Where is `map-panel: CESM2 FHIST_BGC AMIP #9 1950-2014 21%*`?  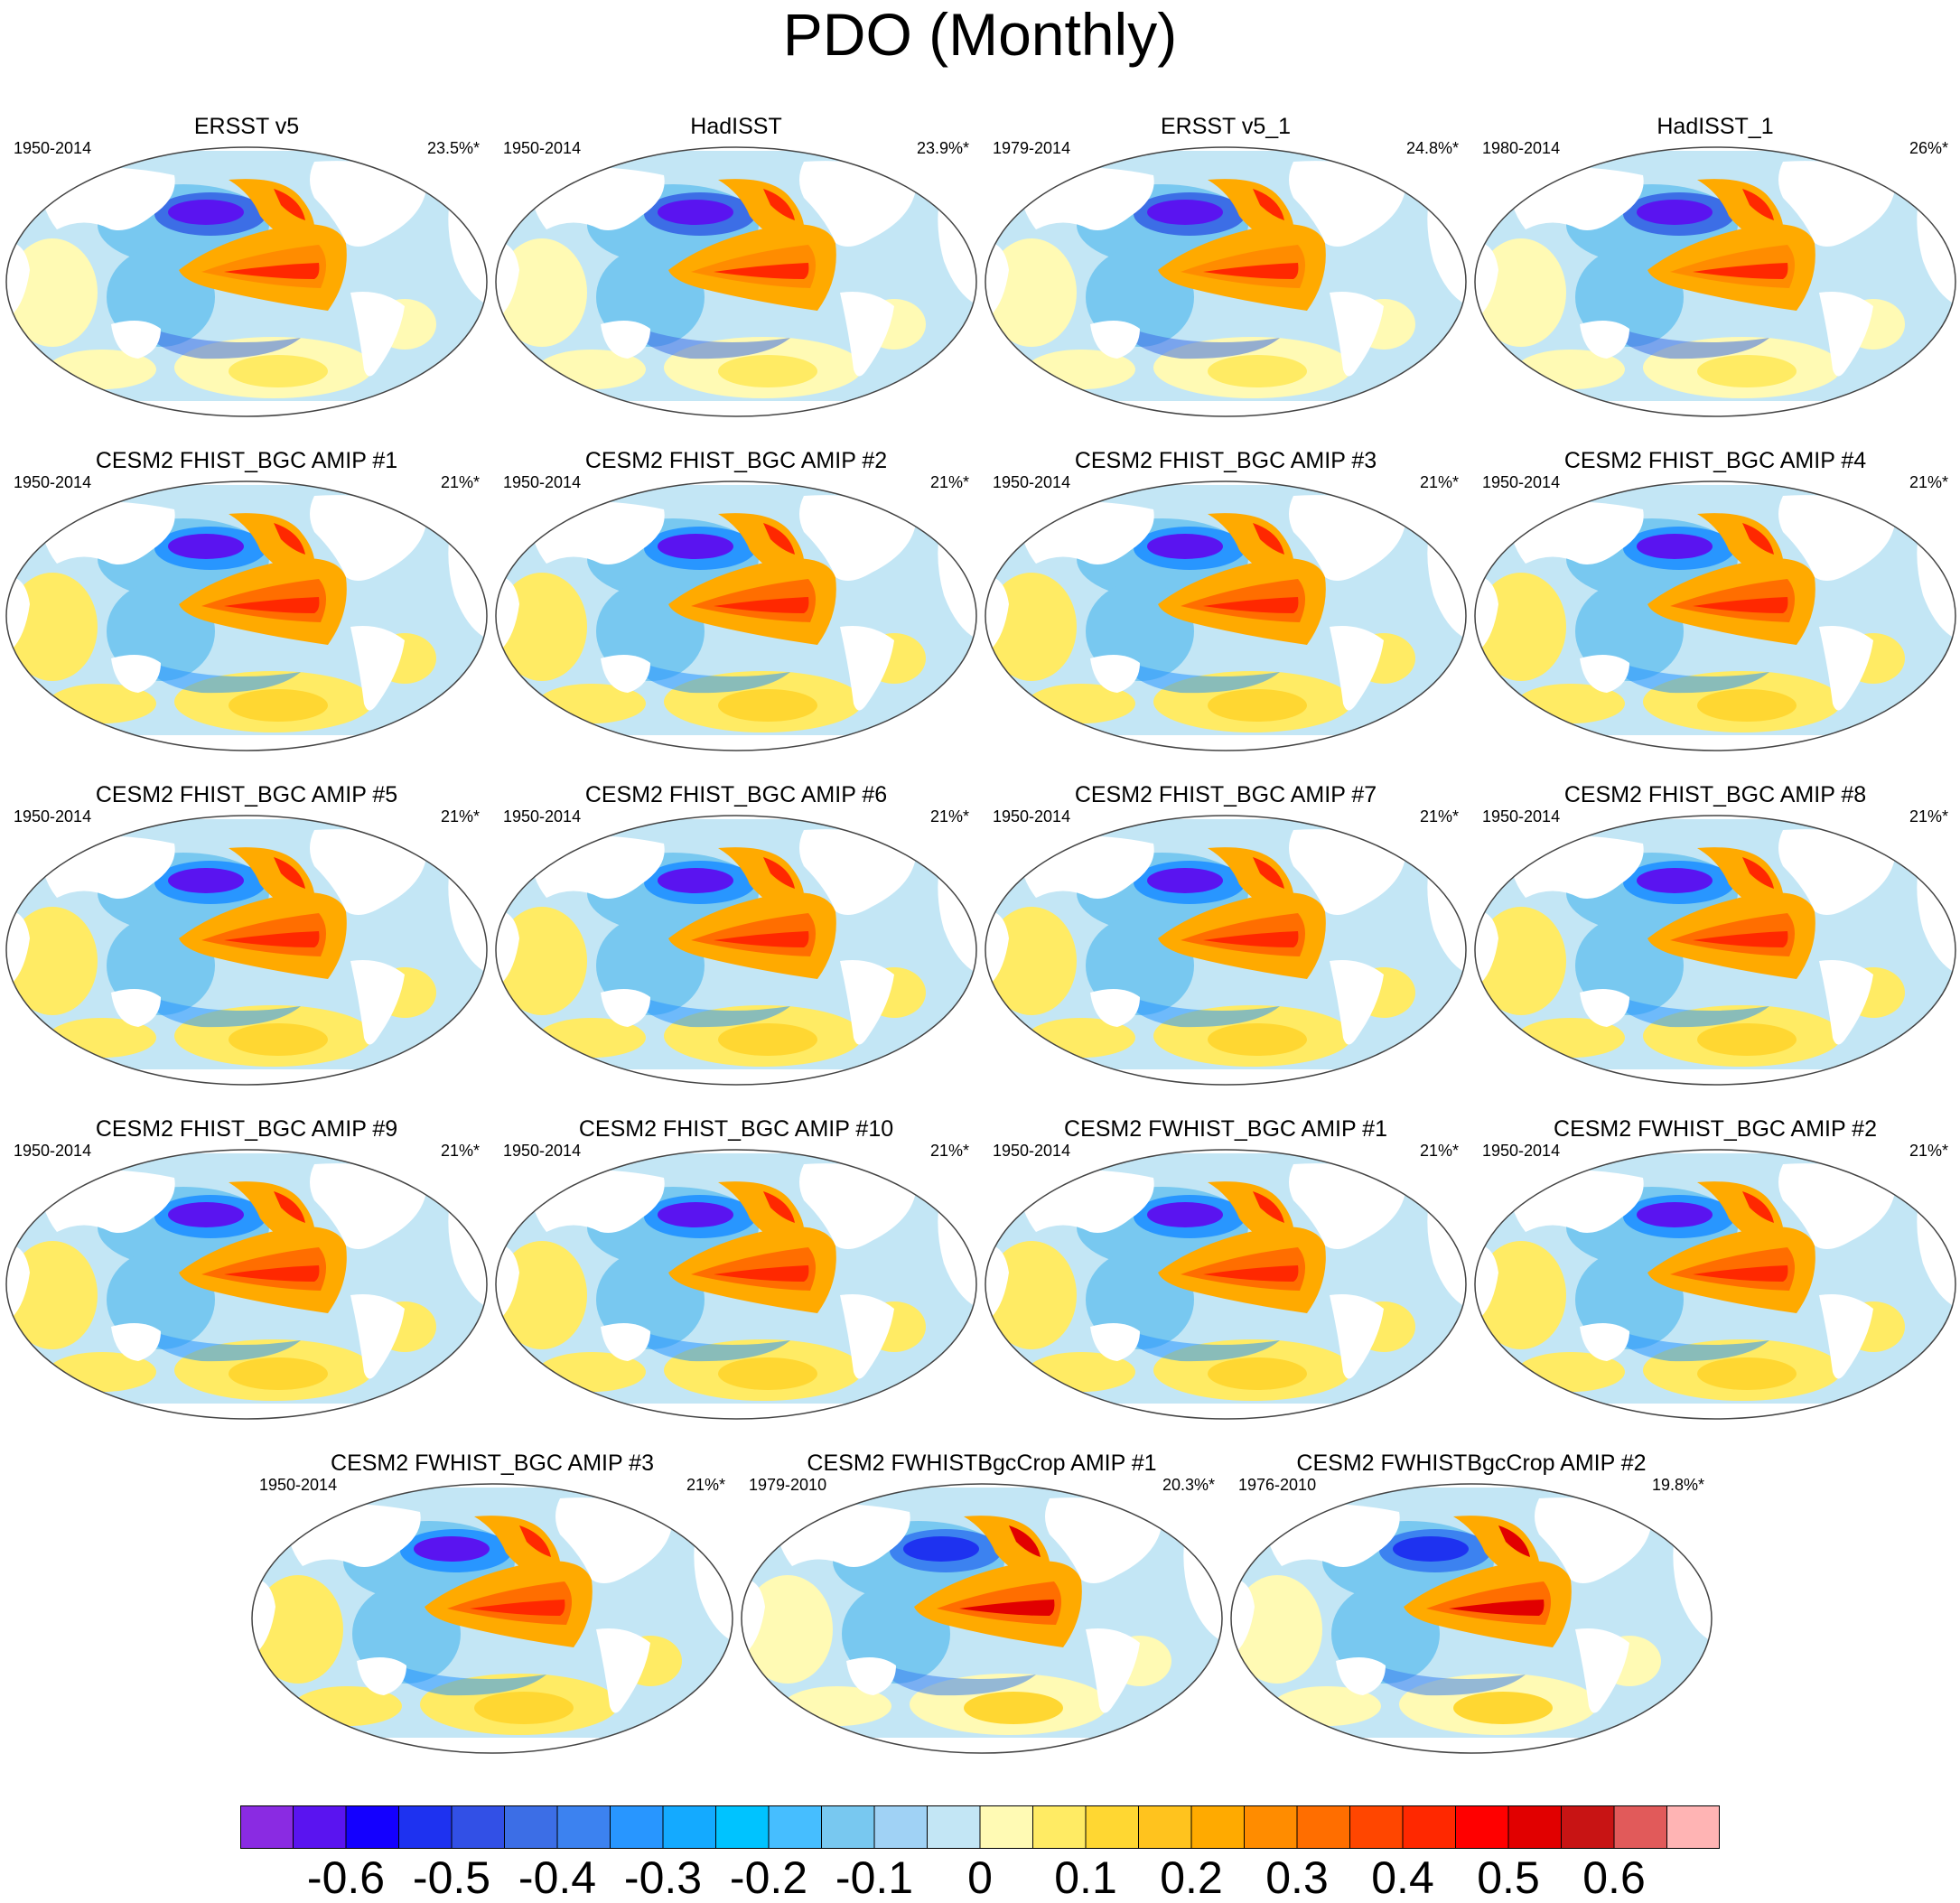
map-panel: CESM2 FHIST_BGC AMIP #9 1950-2014 21%* is located at coordinates (246, 1269).